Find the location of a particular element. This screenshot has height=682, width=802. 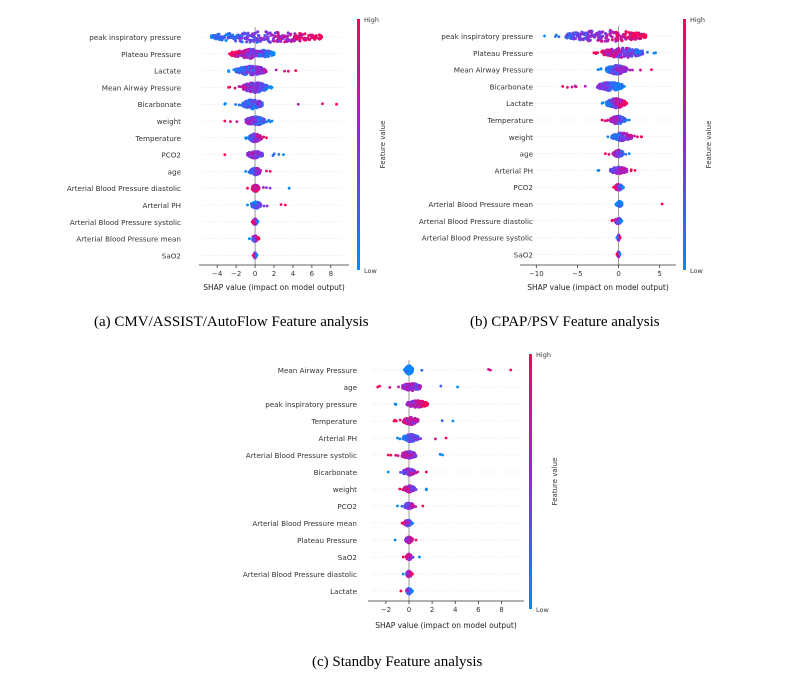

feature-dots-plateau-pressure is located at coordinates (251, 54).